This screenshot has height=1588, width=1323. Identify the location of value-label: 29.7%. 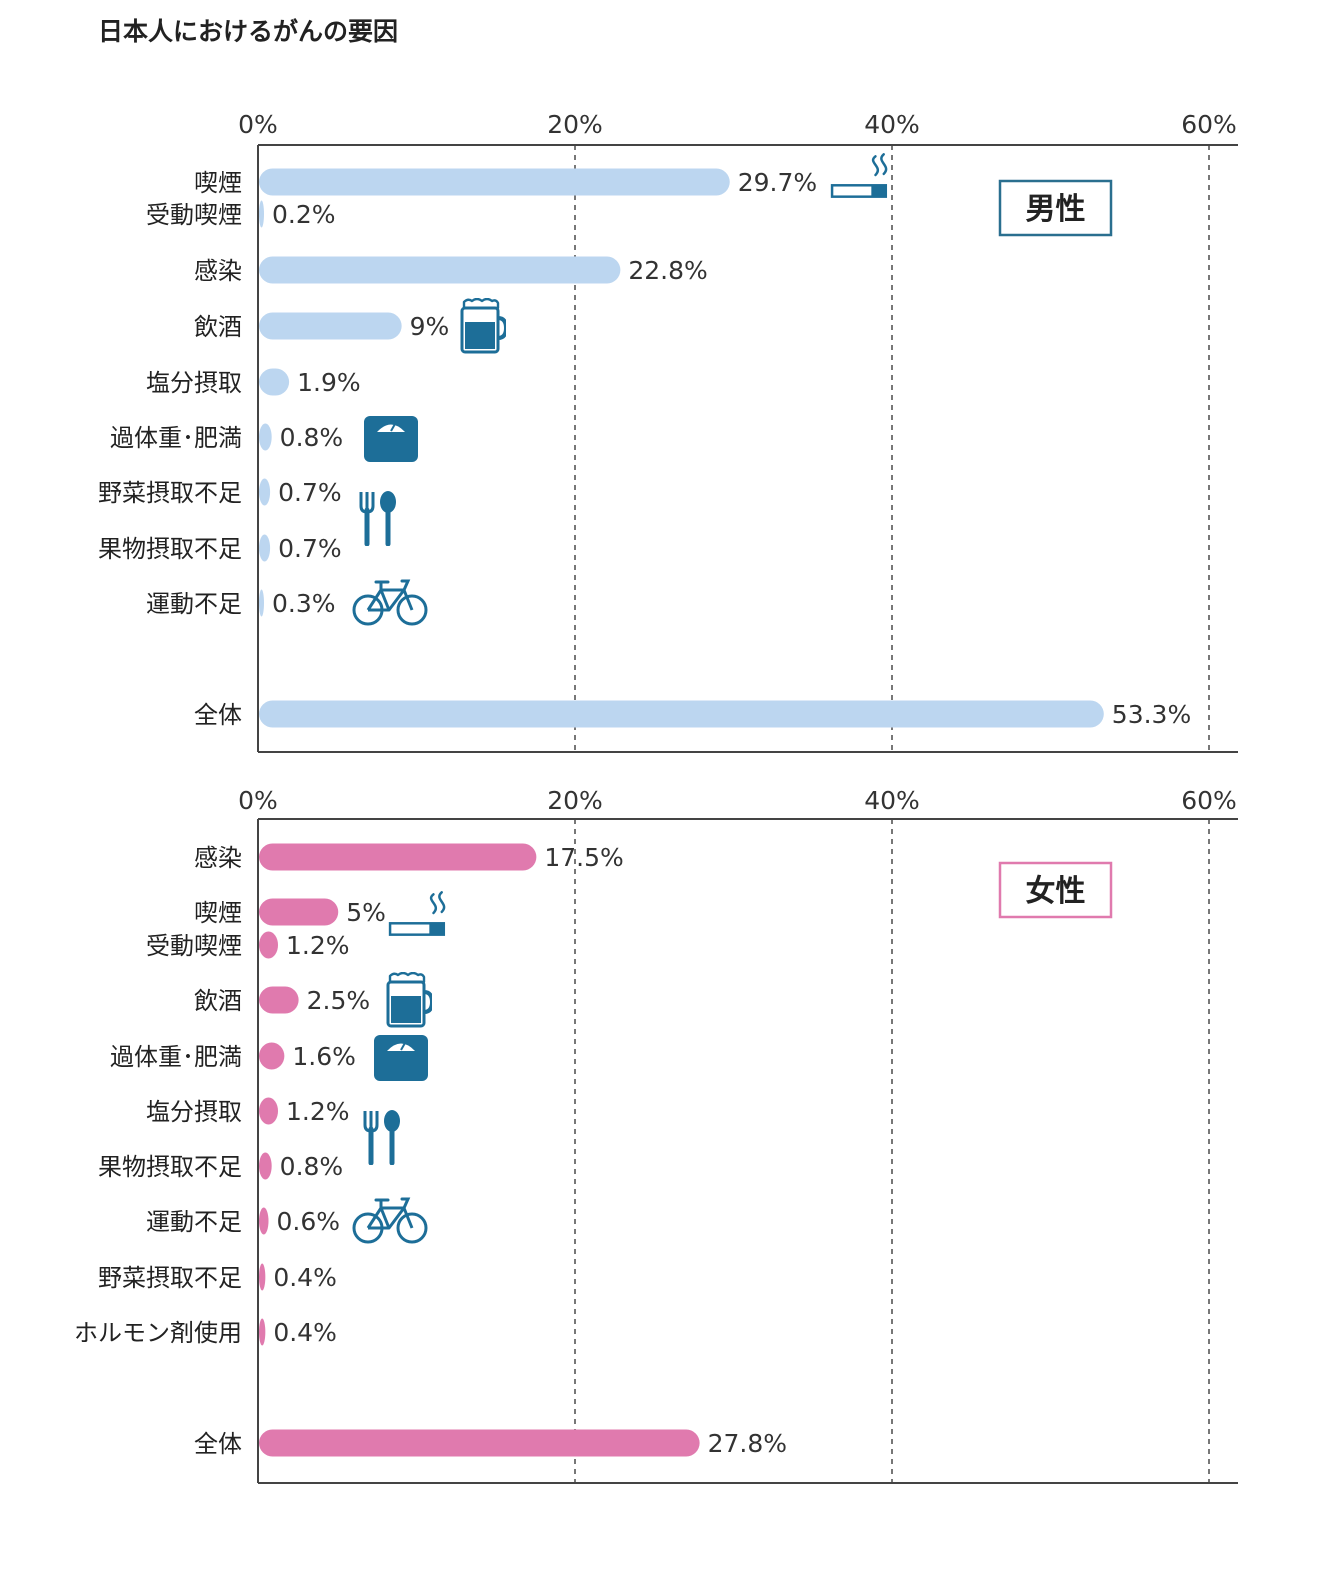
(777, 182).